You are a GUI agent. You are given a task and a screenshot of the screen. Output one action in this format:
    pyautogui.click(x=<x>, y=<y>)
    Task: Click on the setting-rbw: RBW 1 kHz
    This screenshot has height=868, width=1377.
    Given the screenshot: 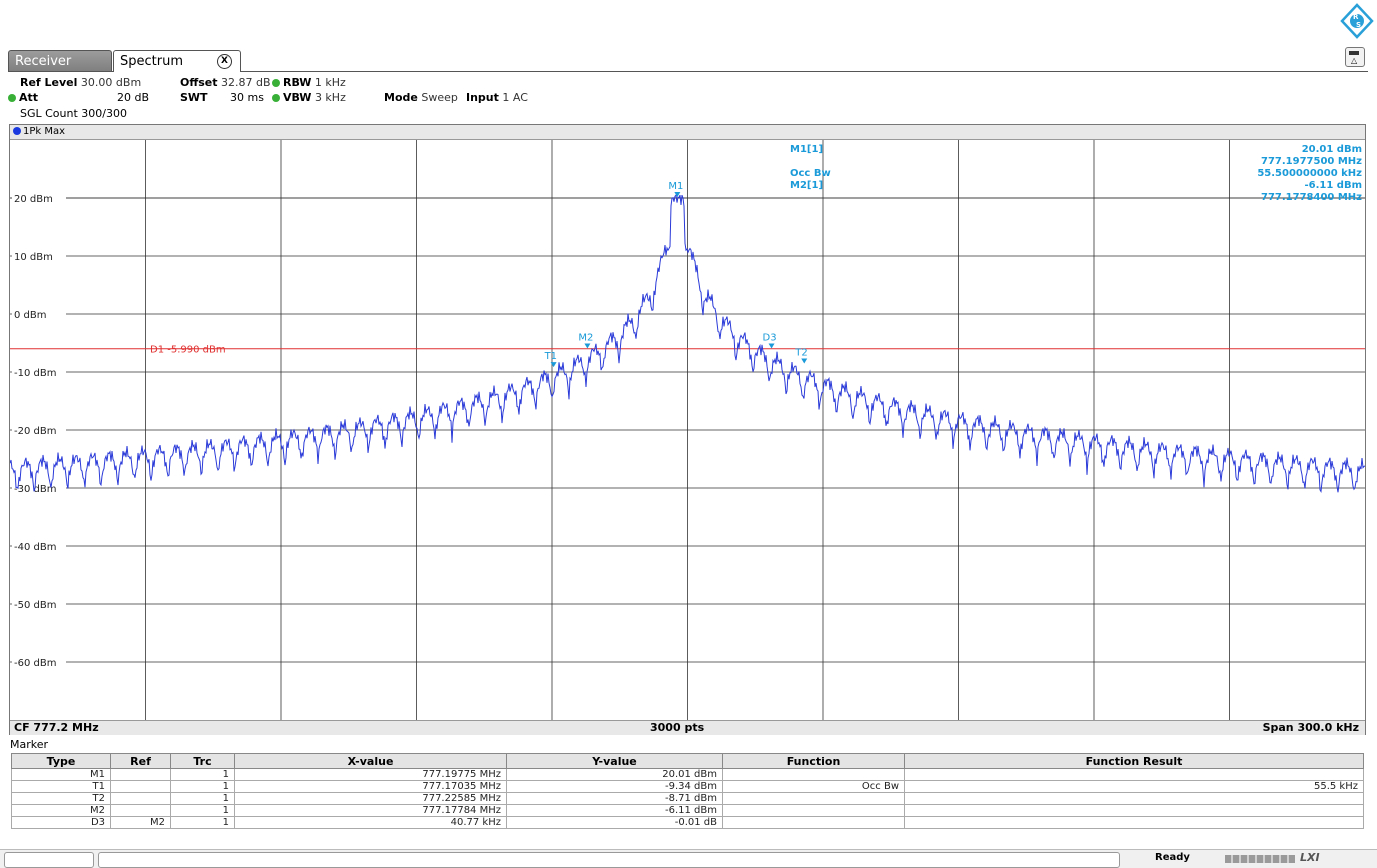 What is the action you would take?
    pyautogui.click(x=309, y=82)
    